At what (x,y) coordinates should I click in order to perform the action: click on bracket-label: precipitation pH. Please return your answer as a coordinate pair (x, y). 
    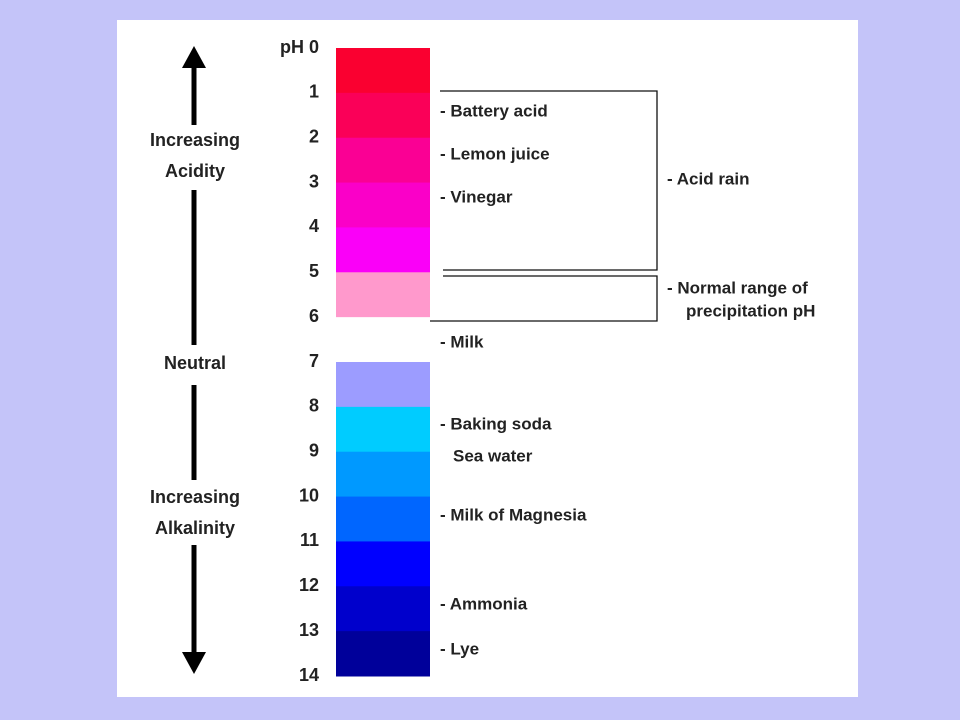
    Looking at the image, I should click on (750, 310).